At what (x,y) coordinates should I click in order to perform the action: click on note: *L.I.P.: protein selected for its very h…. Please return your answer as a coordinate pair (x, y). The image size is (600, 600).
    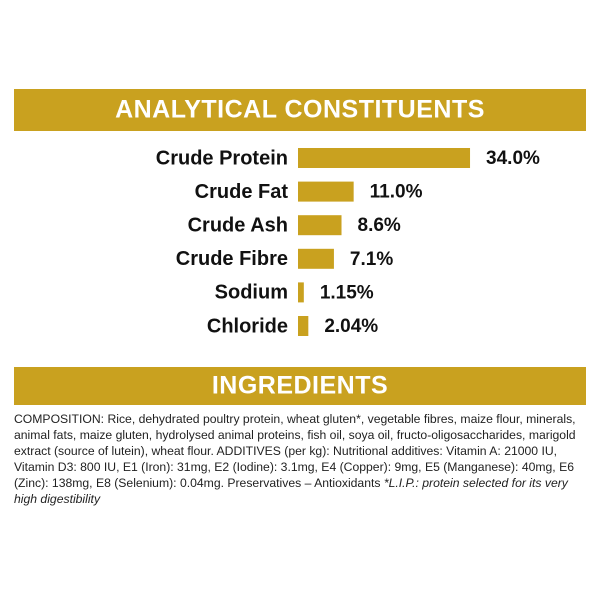
    Looking at the image, I should click on (291, 491).